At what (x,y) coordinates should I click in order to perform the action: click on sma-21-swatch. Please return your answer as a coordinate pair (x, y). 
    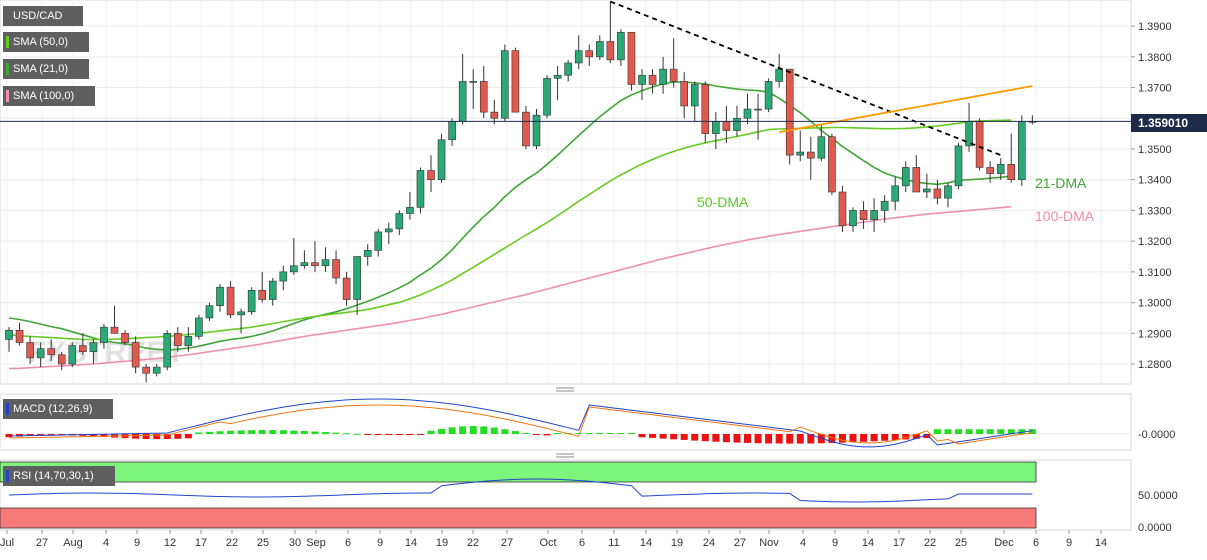
    Looking at the image, I should click on (7, 69).